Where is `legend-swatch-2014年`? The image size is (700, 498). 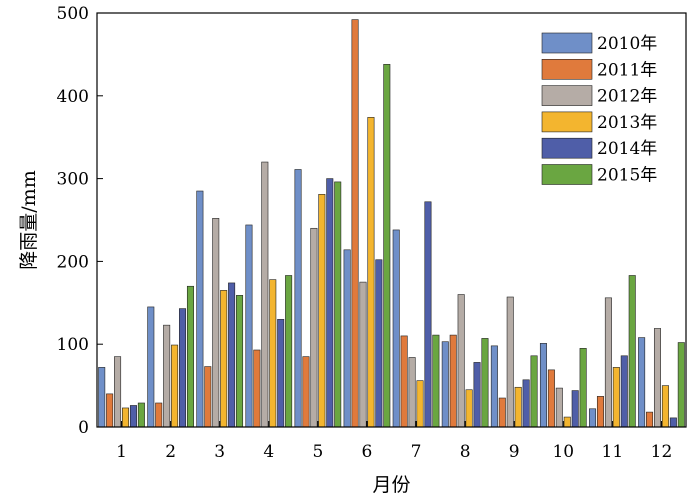 legend-swatch-2014年 is located at coordinates (567, 148).